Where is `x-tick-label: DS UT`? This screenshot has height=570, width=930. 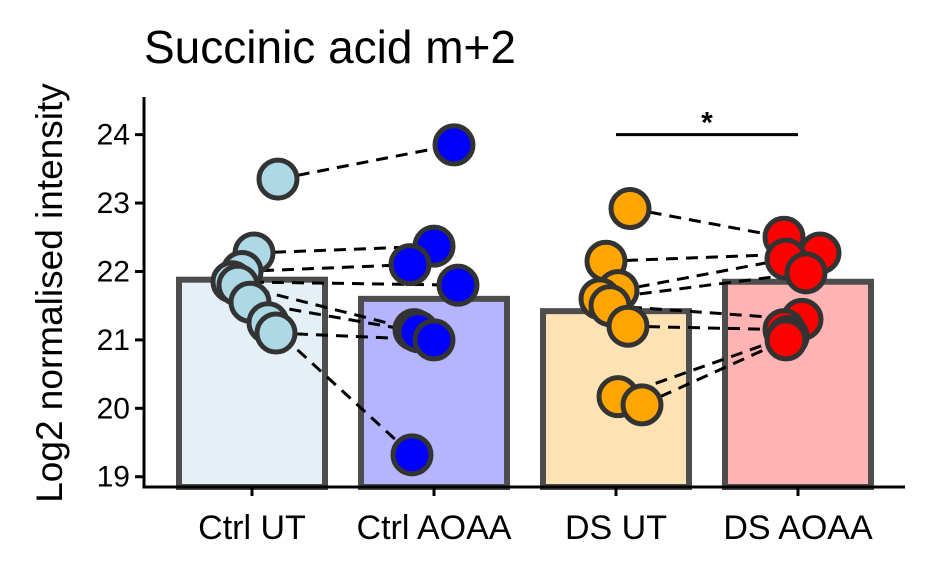
x-tick-label: DS UT is located at coordinates (616, 528).